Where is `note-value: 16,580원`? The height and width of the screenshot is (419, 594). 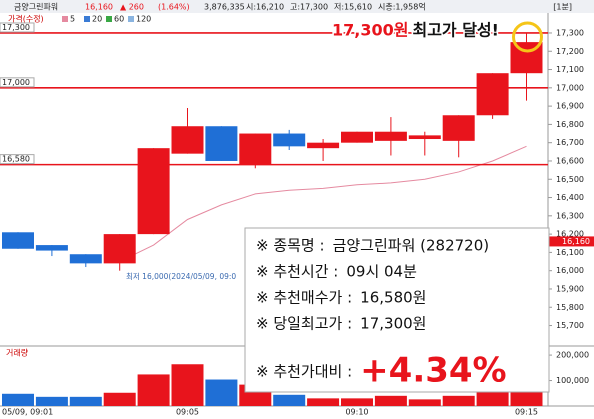 note-value: 16,580원 is located at coordinates (393, 298).